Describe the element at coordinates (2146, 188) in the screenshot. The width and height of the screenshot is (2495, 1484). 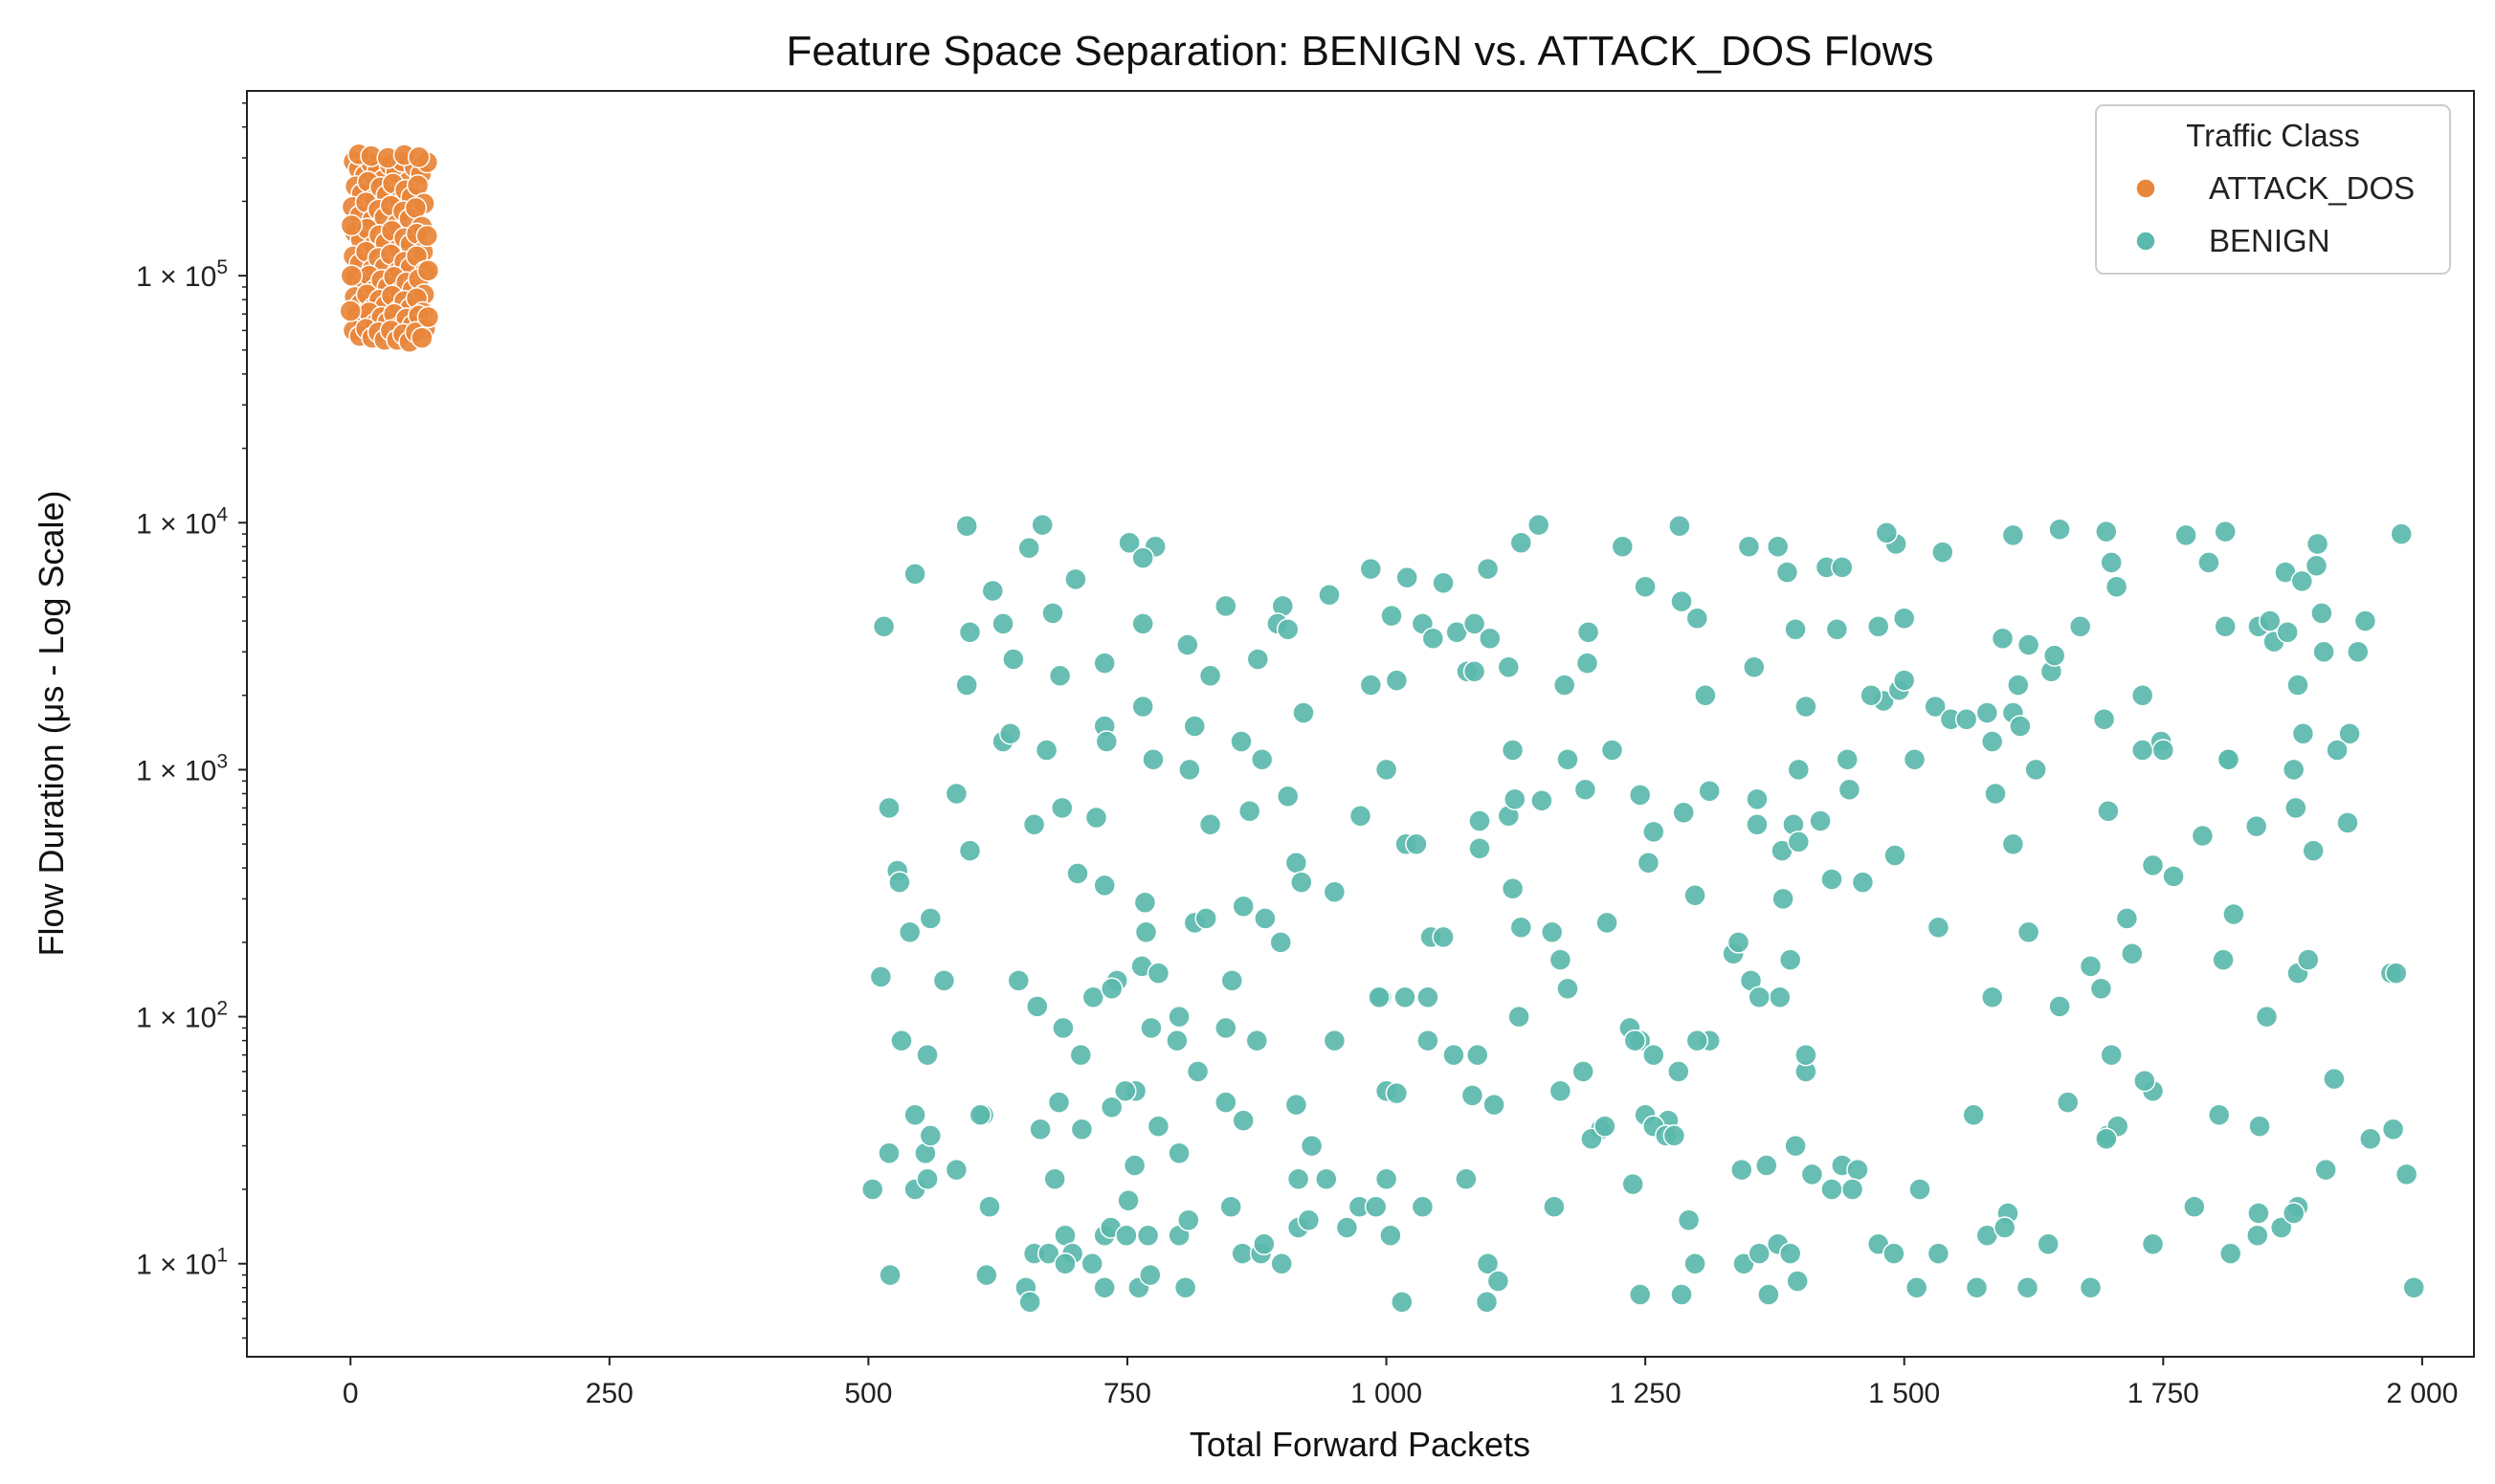
I see `legend-marker-attack-dos` at that location.